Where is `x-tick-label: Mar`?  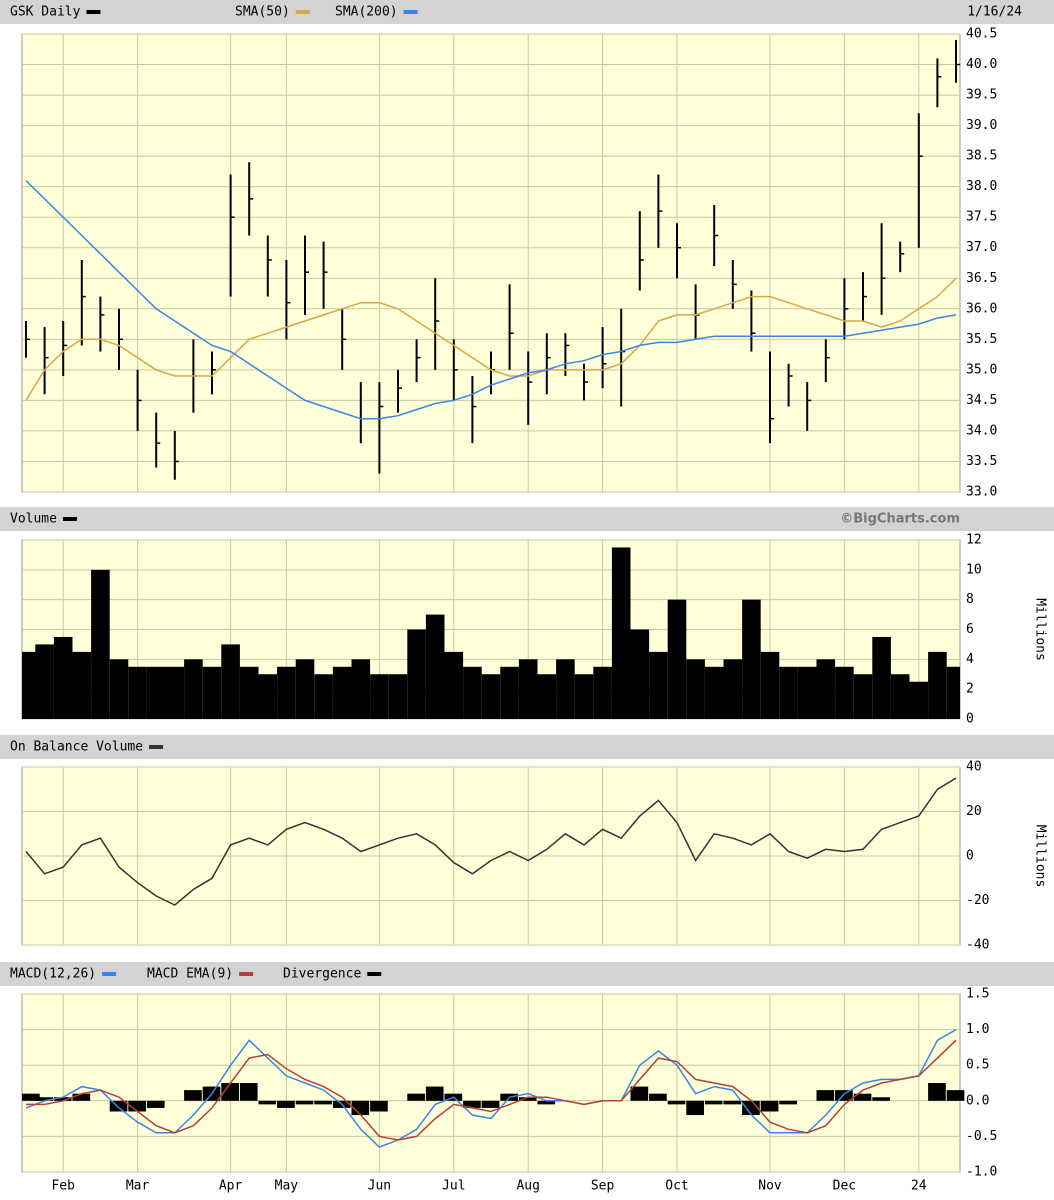 x-tick-label: Mar is located at coordinates (138, 1186).